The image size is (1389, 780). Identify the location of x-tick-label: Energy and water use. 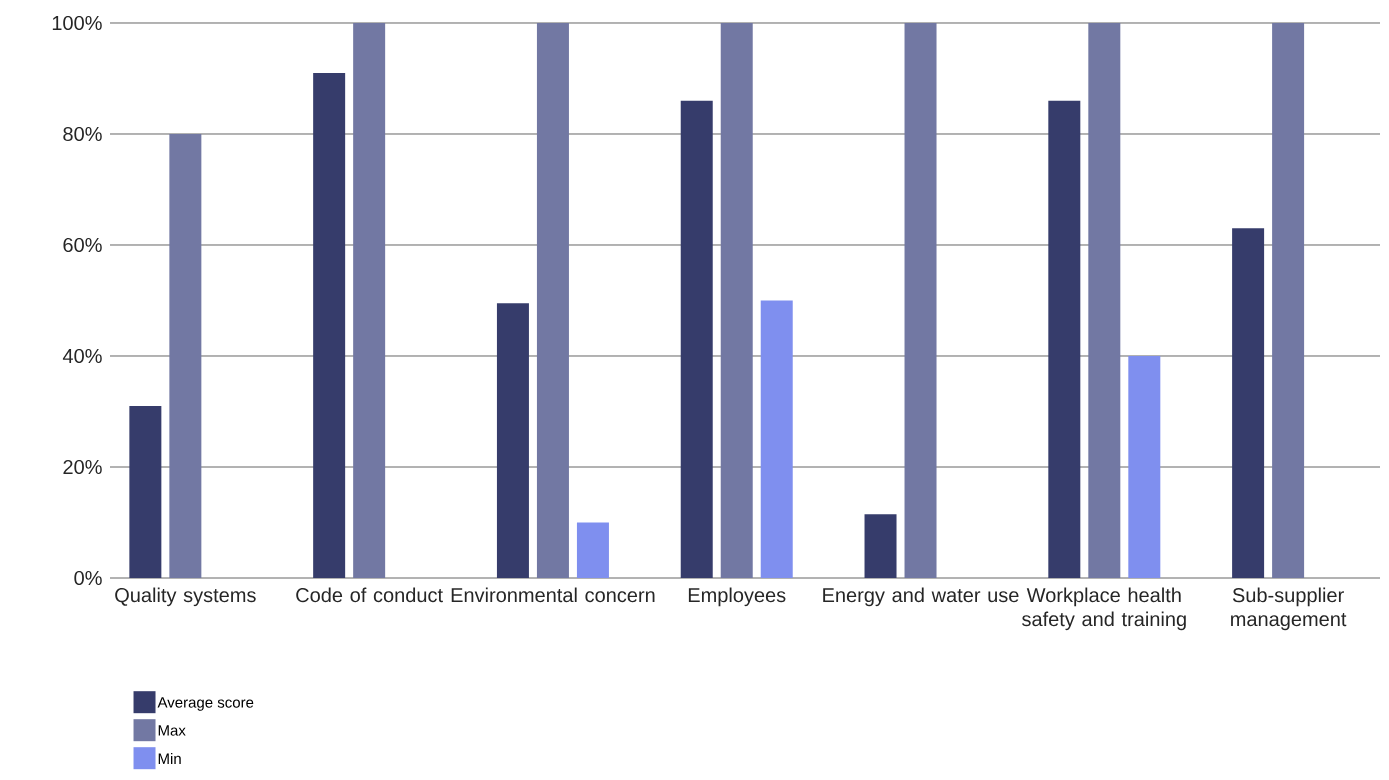
(921, 597).